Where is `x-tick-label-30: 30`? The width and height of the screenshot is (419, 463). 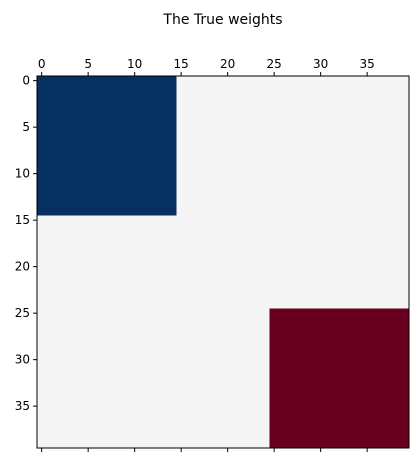 x-tick-label-30: 30 is located at coordinates (320, 64).